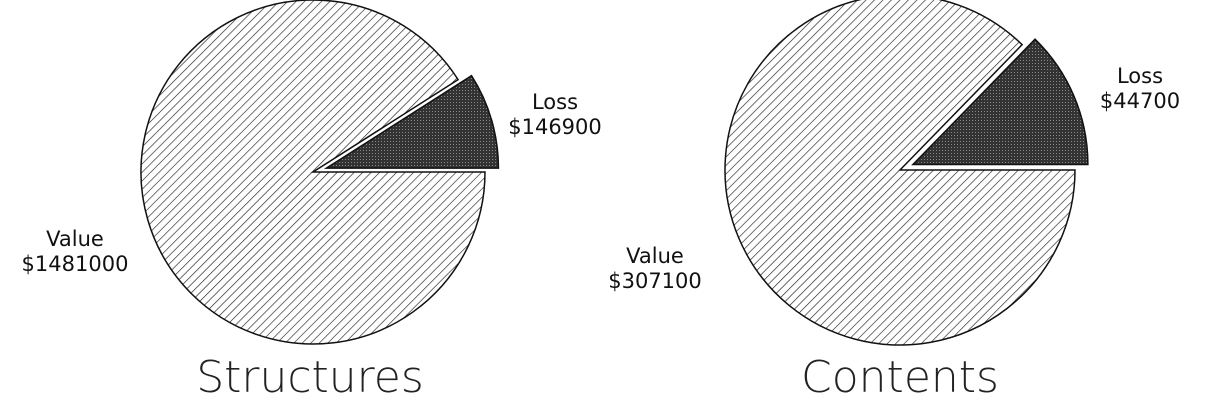 The image size is (1205, 405). I want to click on value-label: $1481000, so click(75, 264).